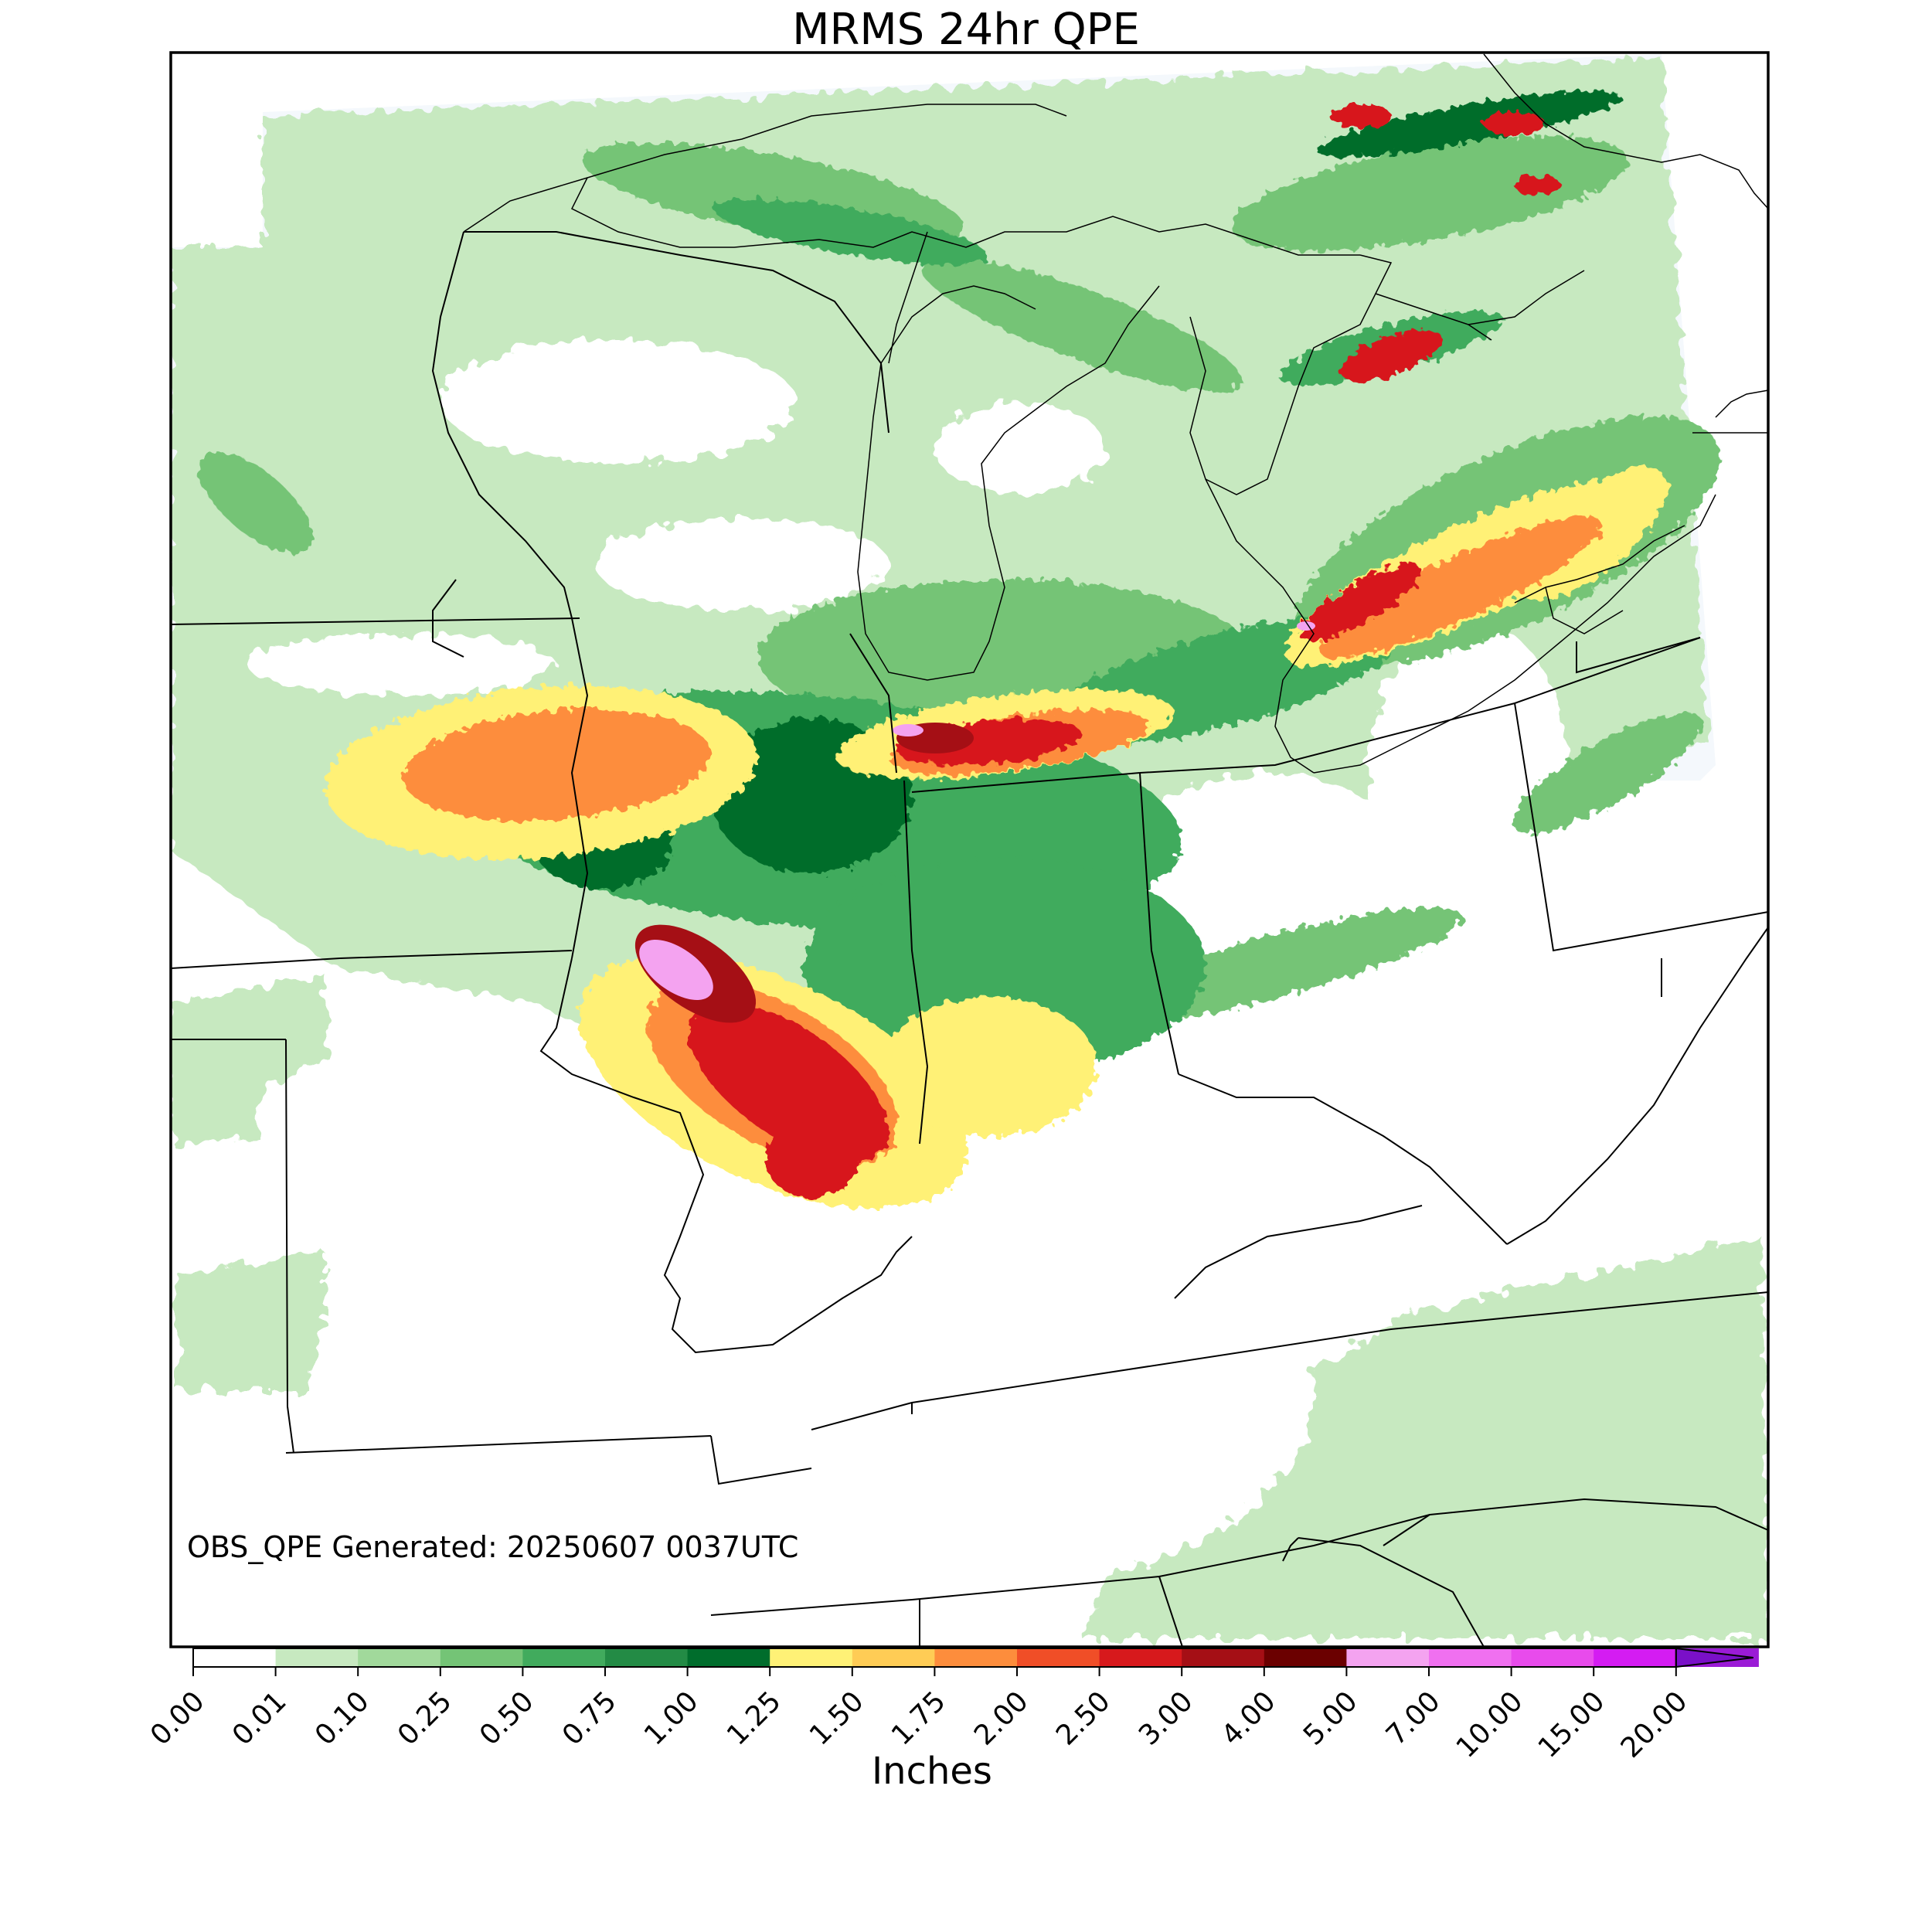 The width and height of the screenshot is (1932, 1932). What do you see at coordinates (493, 1547) in the screenshot?
I see `generated-stamp: OBS_QPE Generated: 20250607 0037UTC` at bounding box center [493, 1547].